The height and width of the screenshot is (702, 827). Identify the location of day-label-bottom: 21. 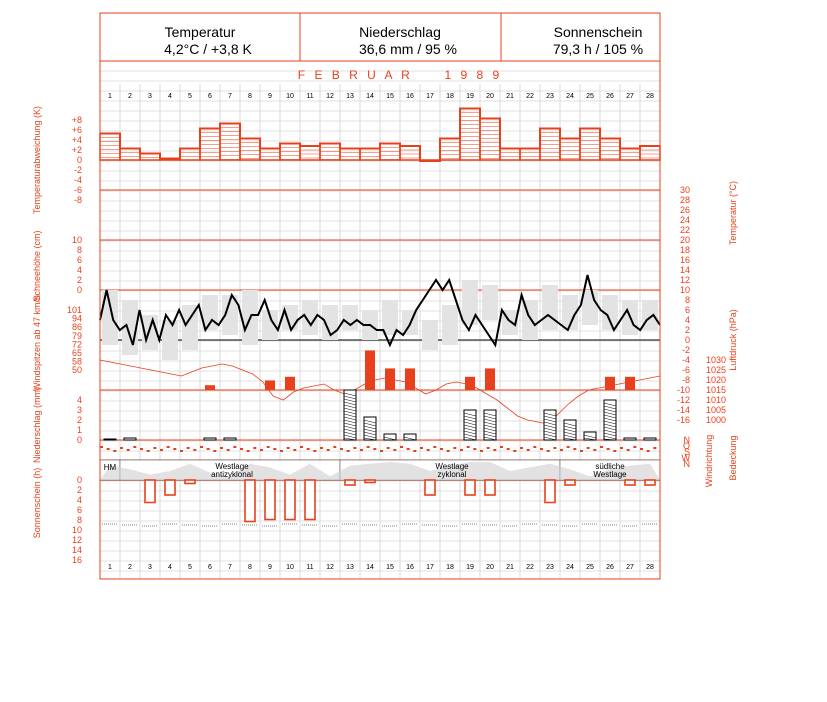
(510, 567).